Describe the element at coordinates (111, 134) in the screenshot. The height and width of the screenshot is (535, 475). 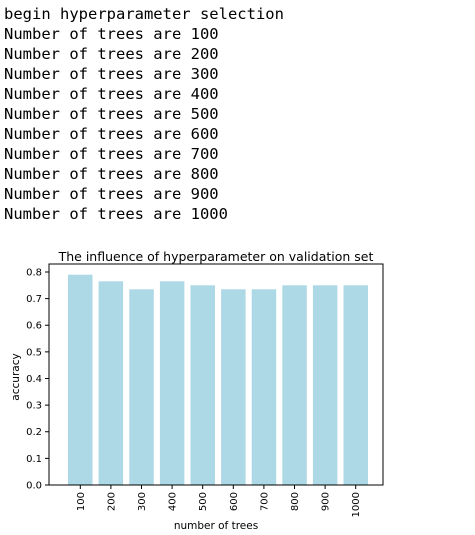
I see `log-line: Number of trees are 600` at that location.